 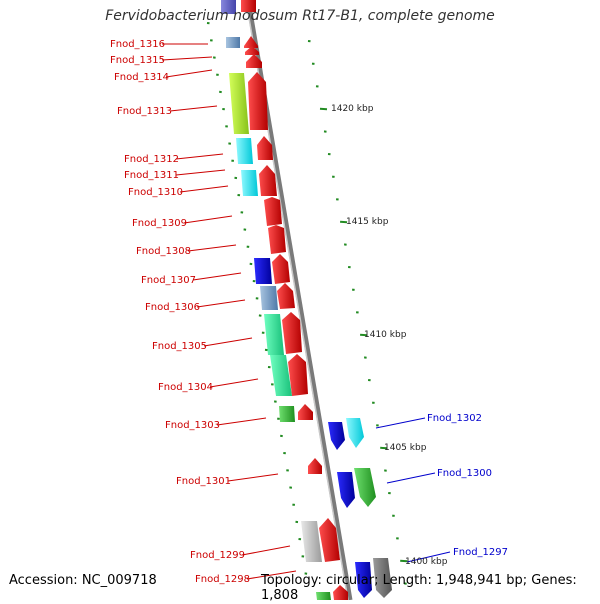 I want to click on gene-label: Fnod_1303, so click(x=192, y=425).